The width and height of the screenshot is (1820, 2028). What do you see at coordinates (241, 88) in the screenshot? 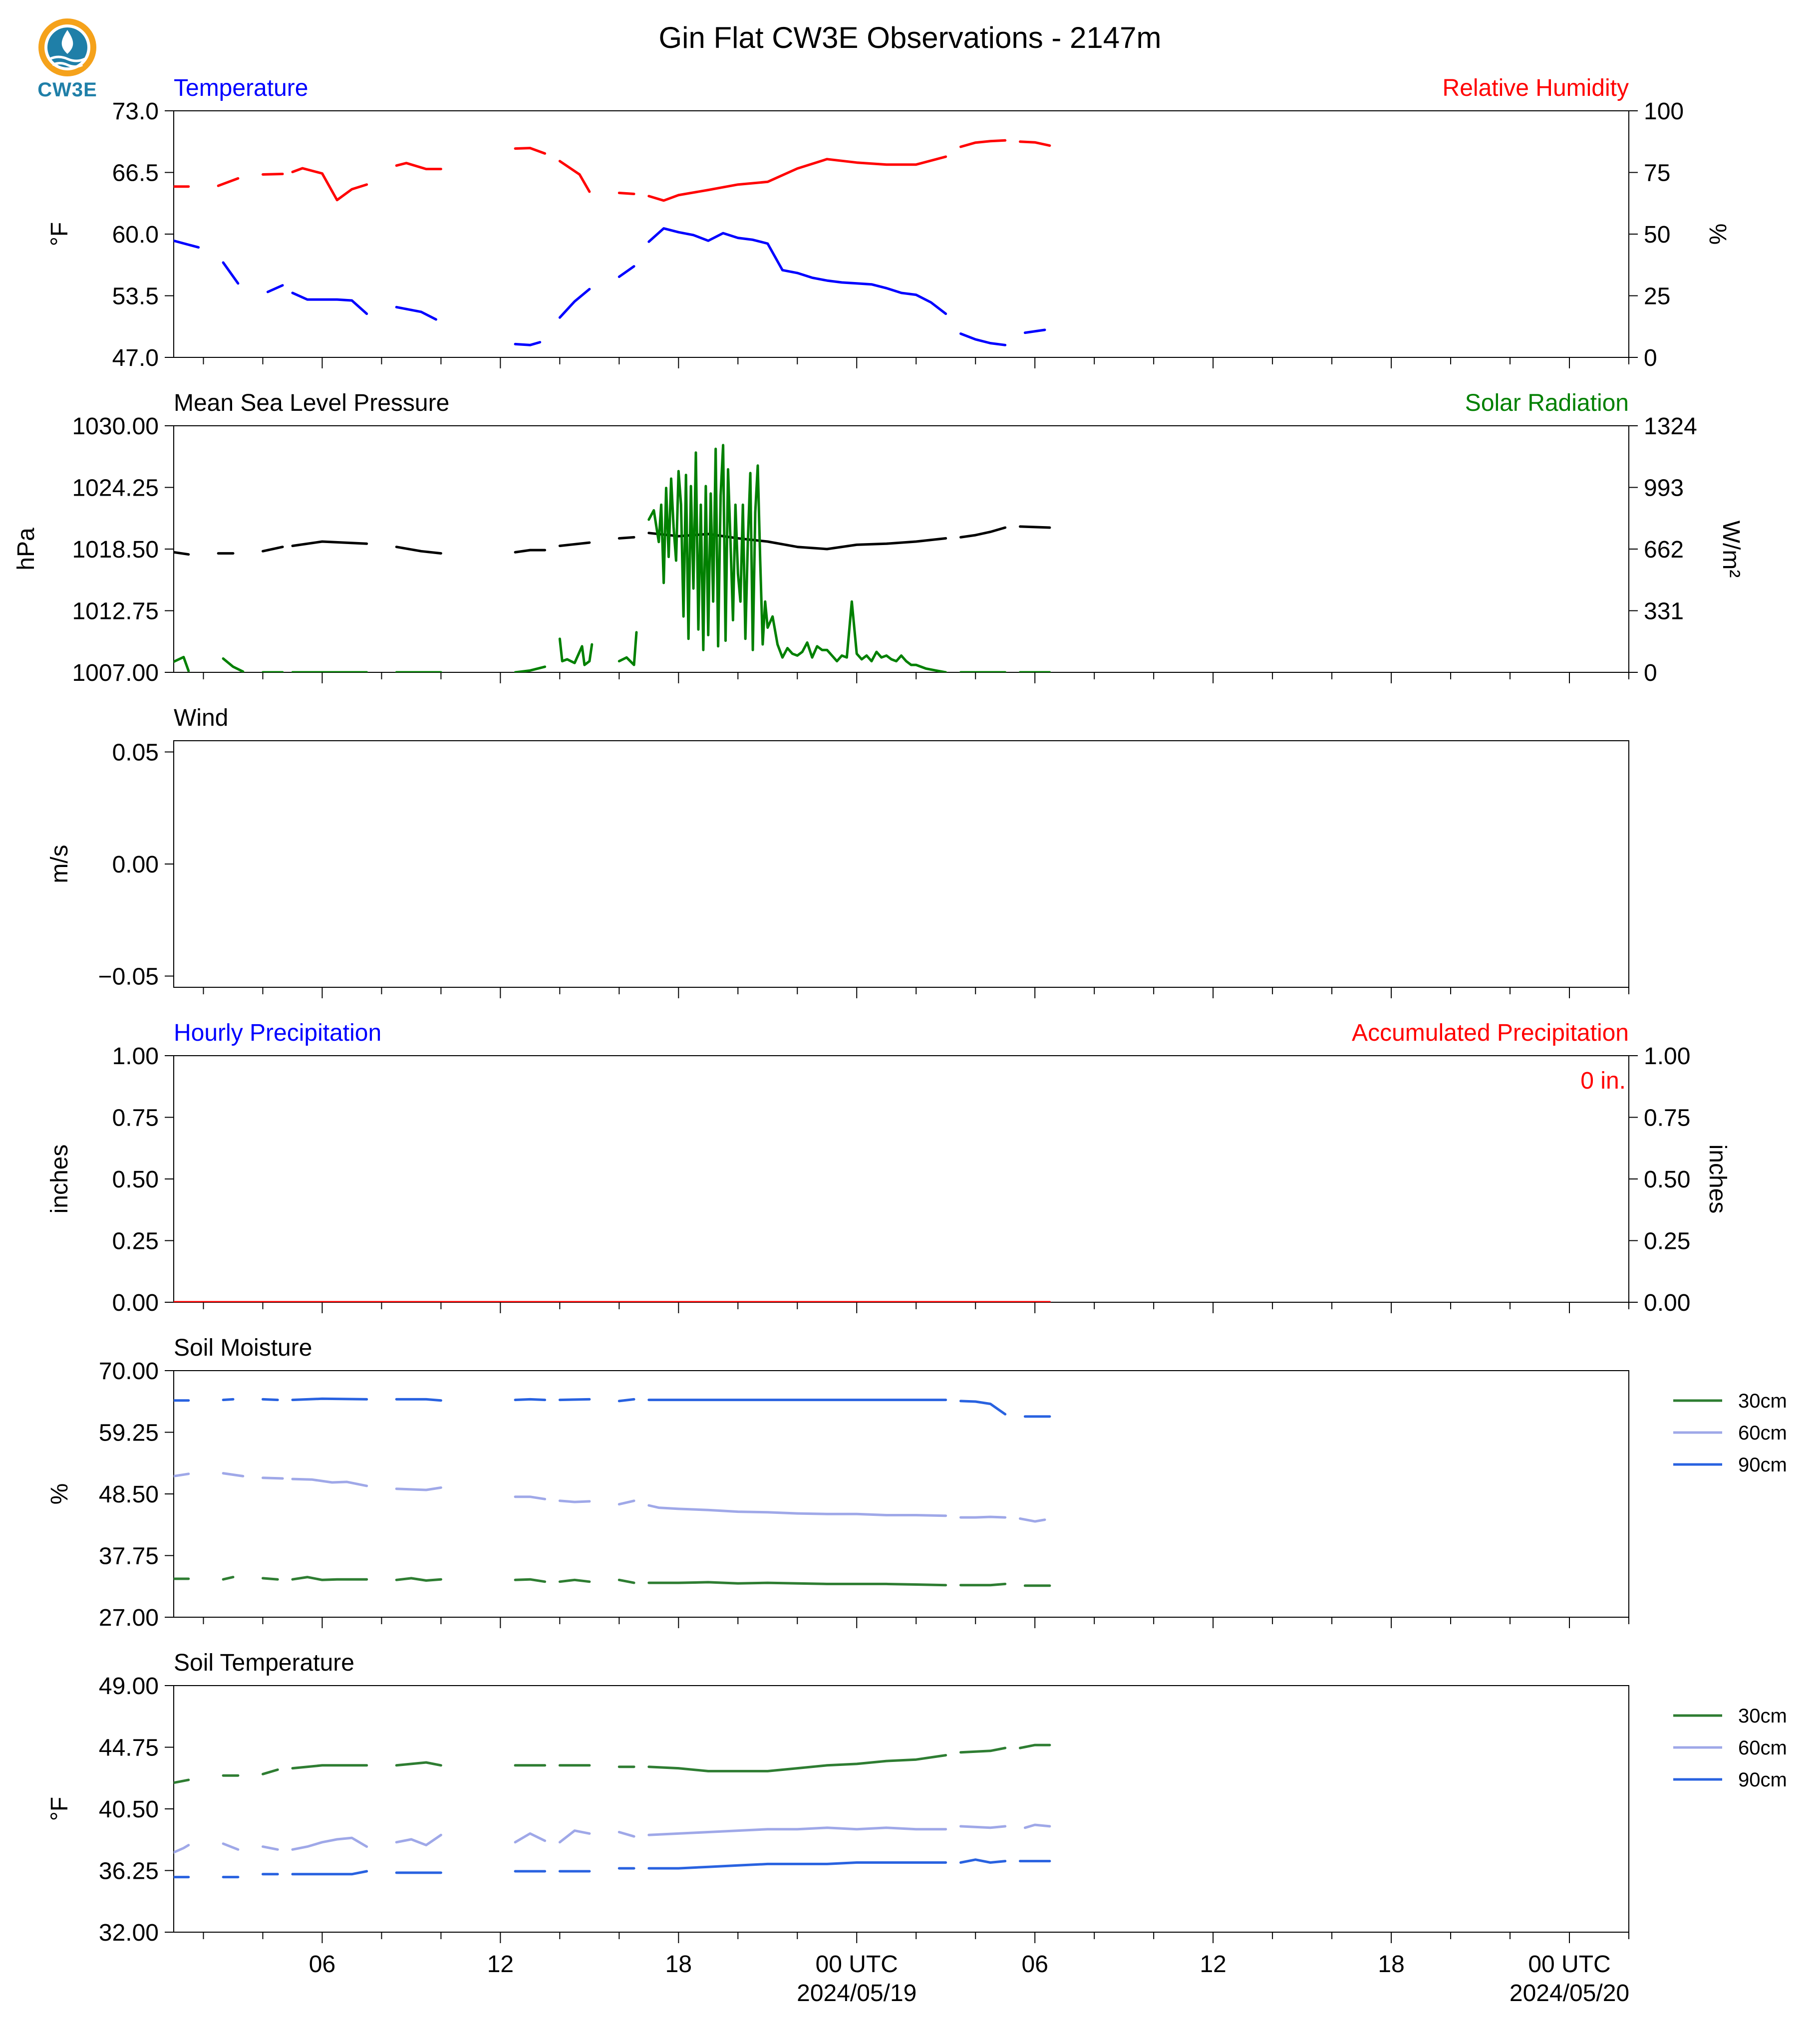
I see `panel-title-left: Temperature` at bounding box center [241, 88].